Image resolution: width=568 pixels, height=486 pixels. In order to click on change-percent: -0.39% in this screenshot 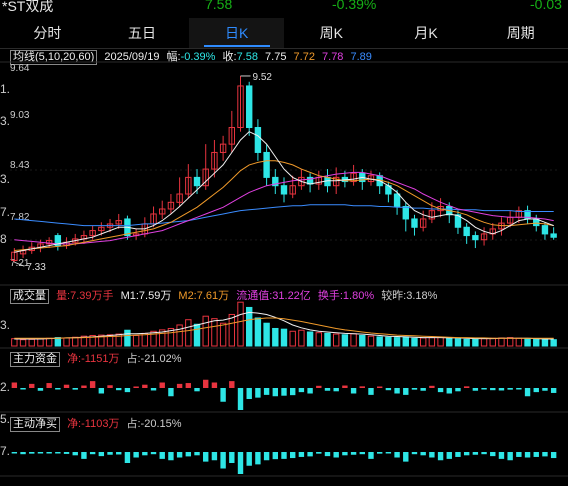, I will do `click(354, 6)`.